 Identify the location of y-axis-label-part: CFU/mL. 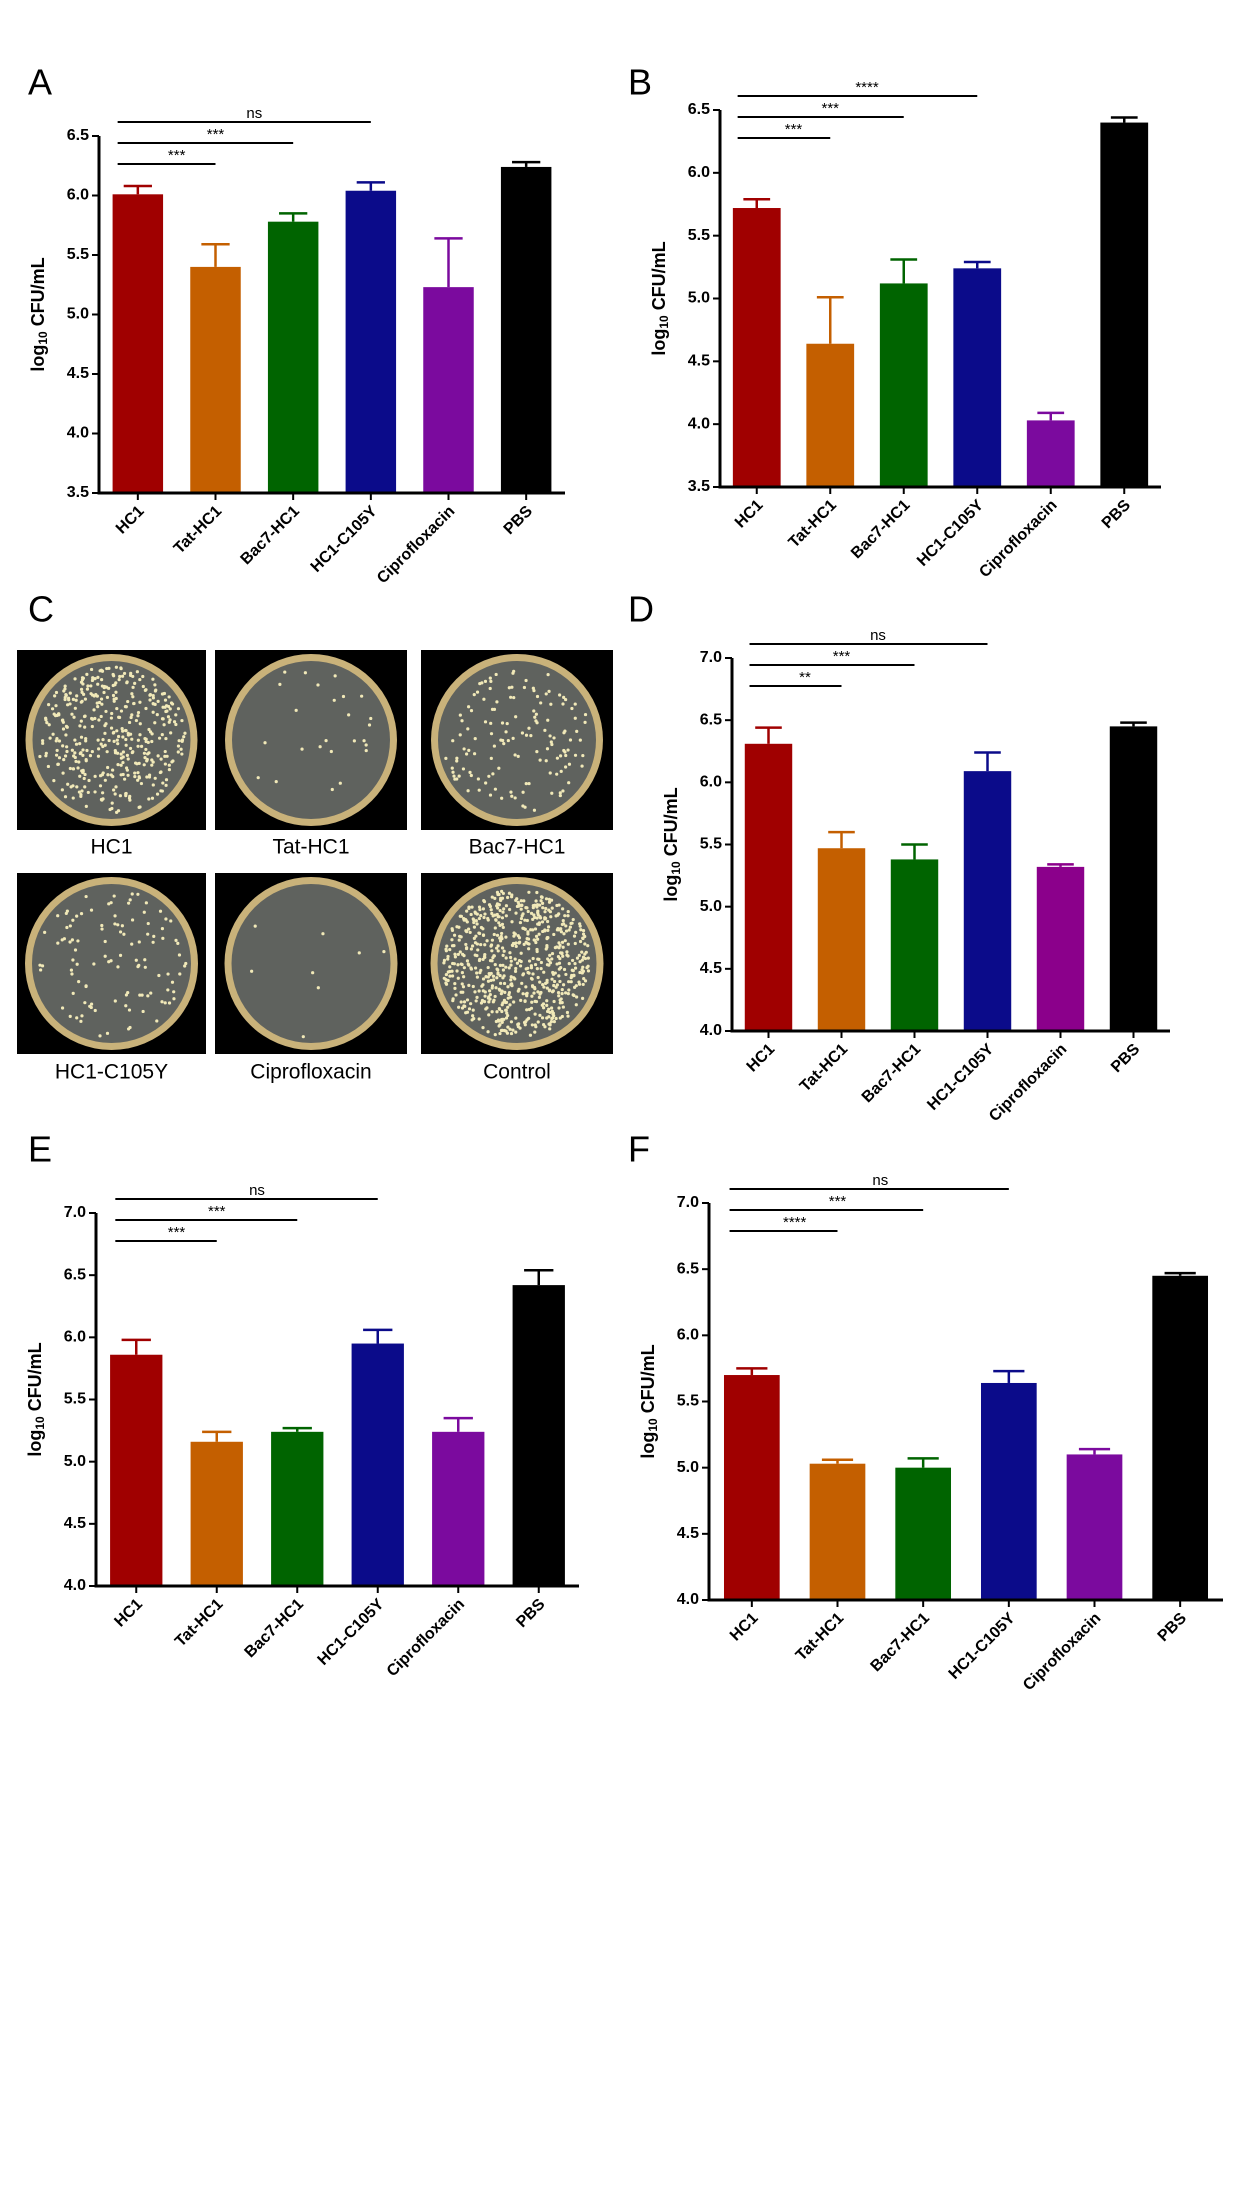
(648, 1381).